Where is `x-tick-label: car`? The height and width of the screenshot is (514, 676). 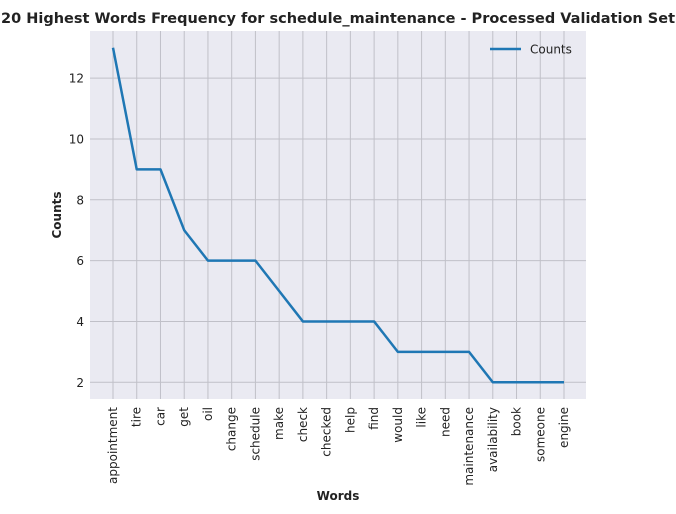
x-tick-label: car is located at coordinates (160, 416).